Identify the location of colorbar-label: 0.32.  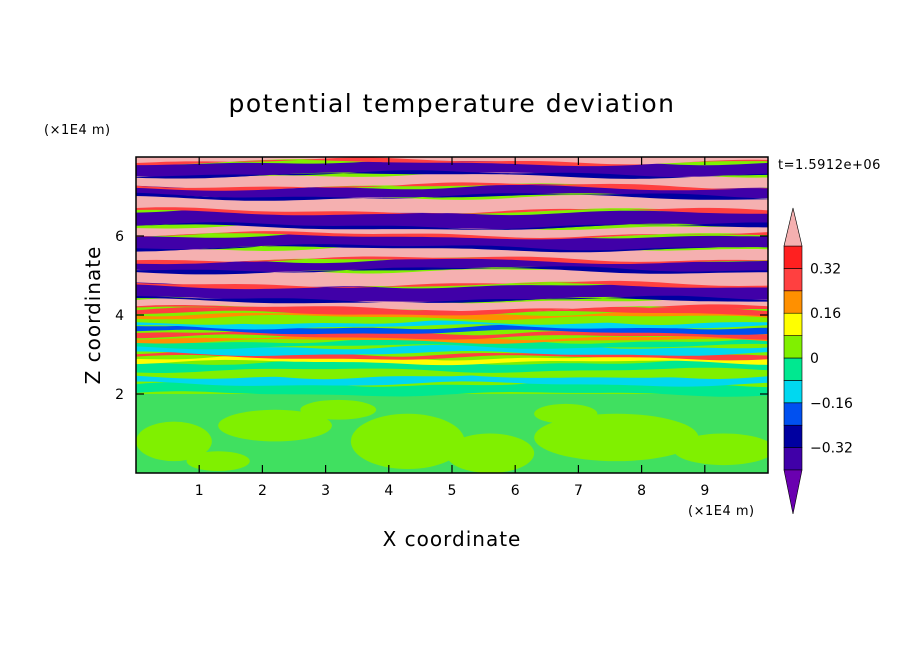
(825, 269).